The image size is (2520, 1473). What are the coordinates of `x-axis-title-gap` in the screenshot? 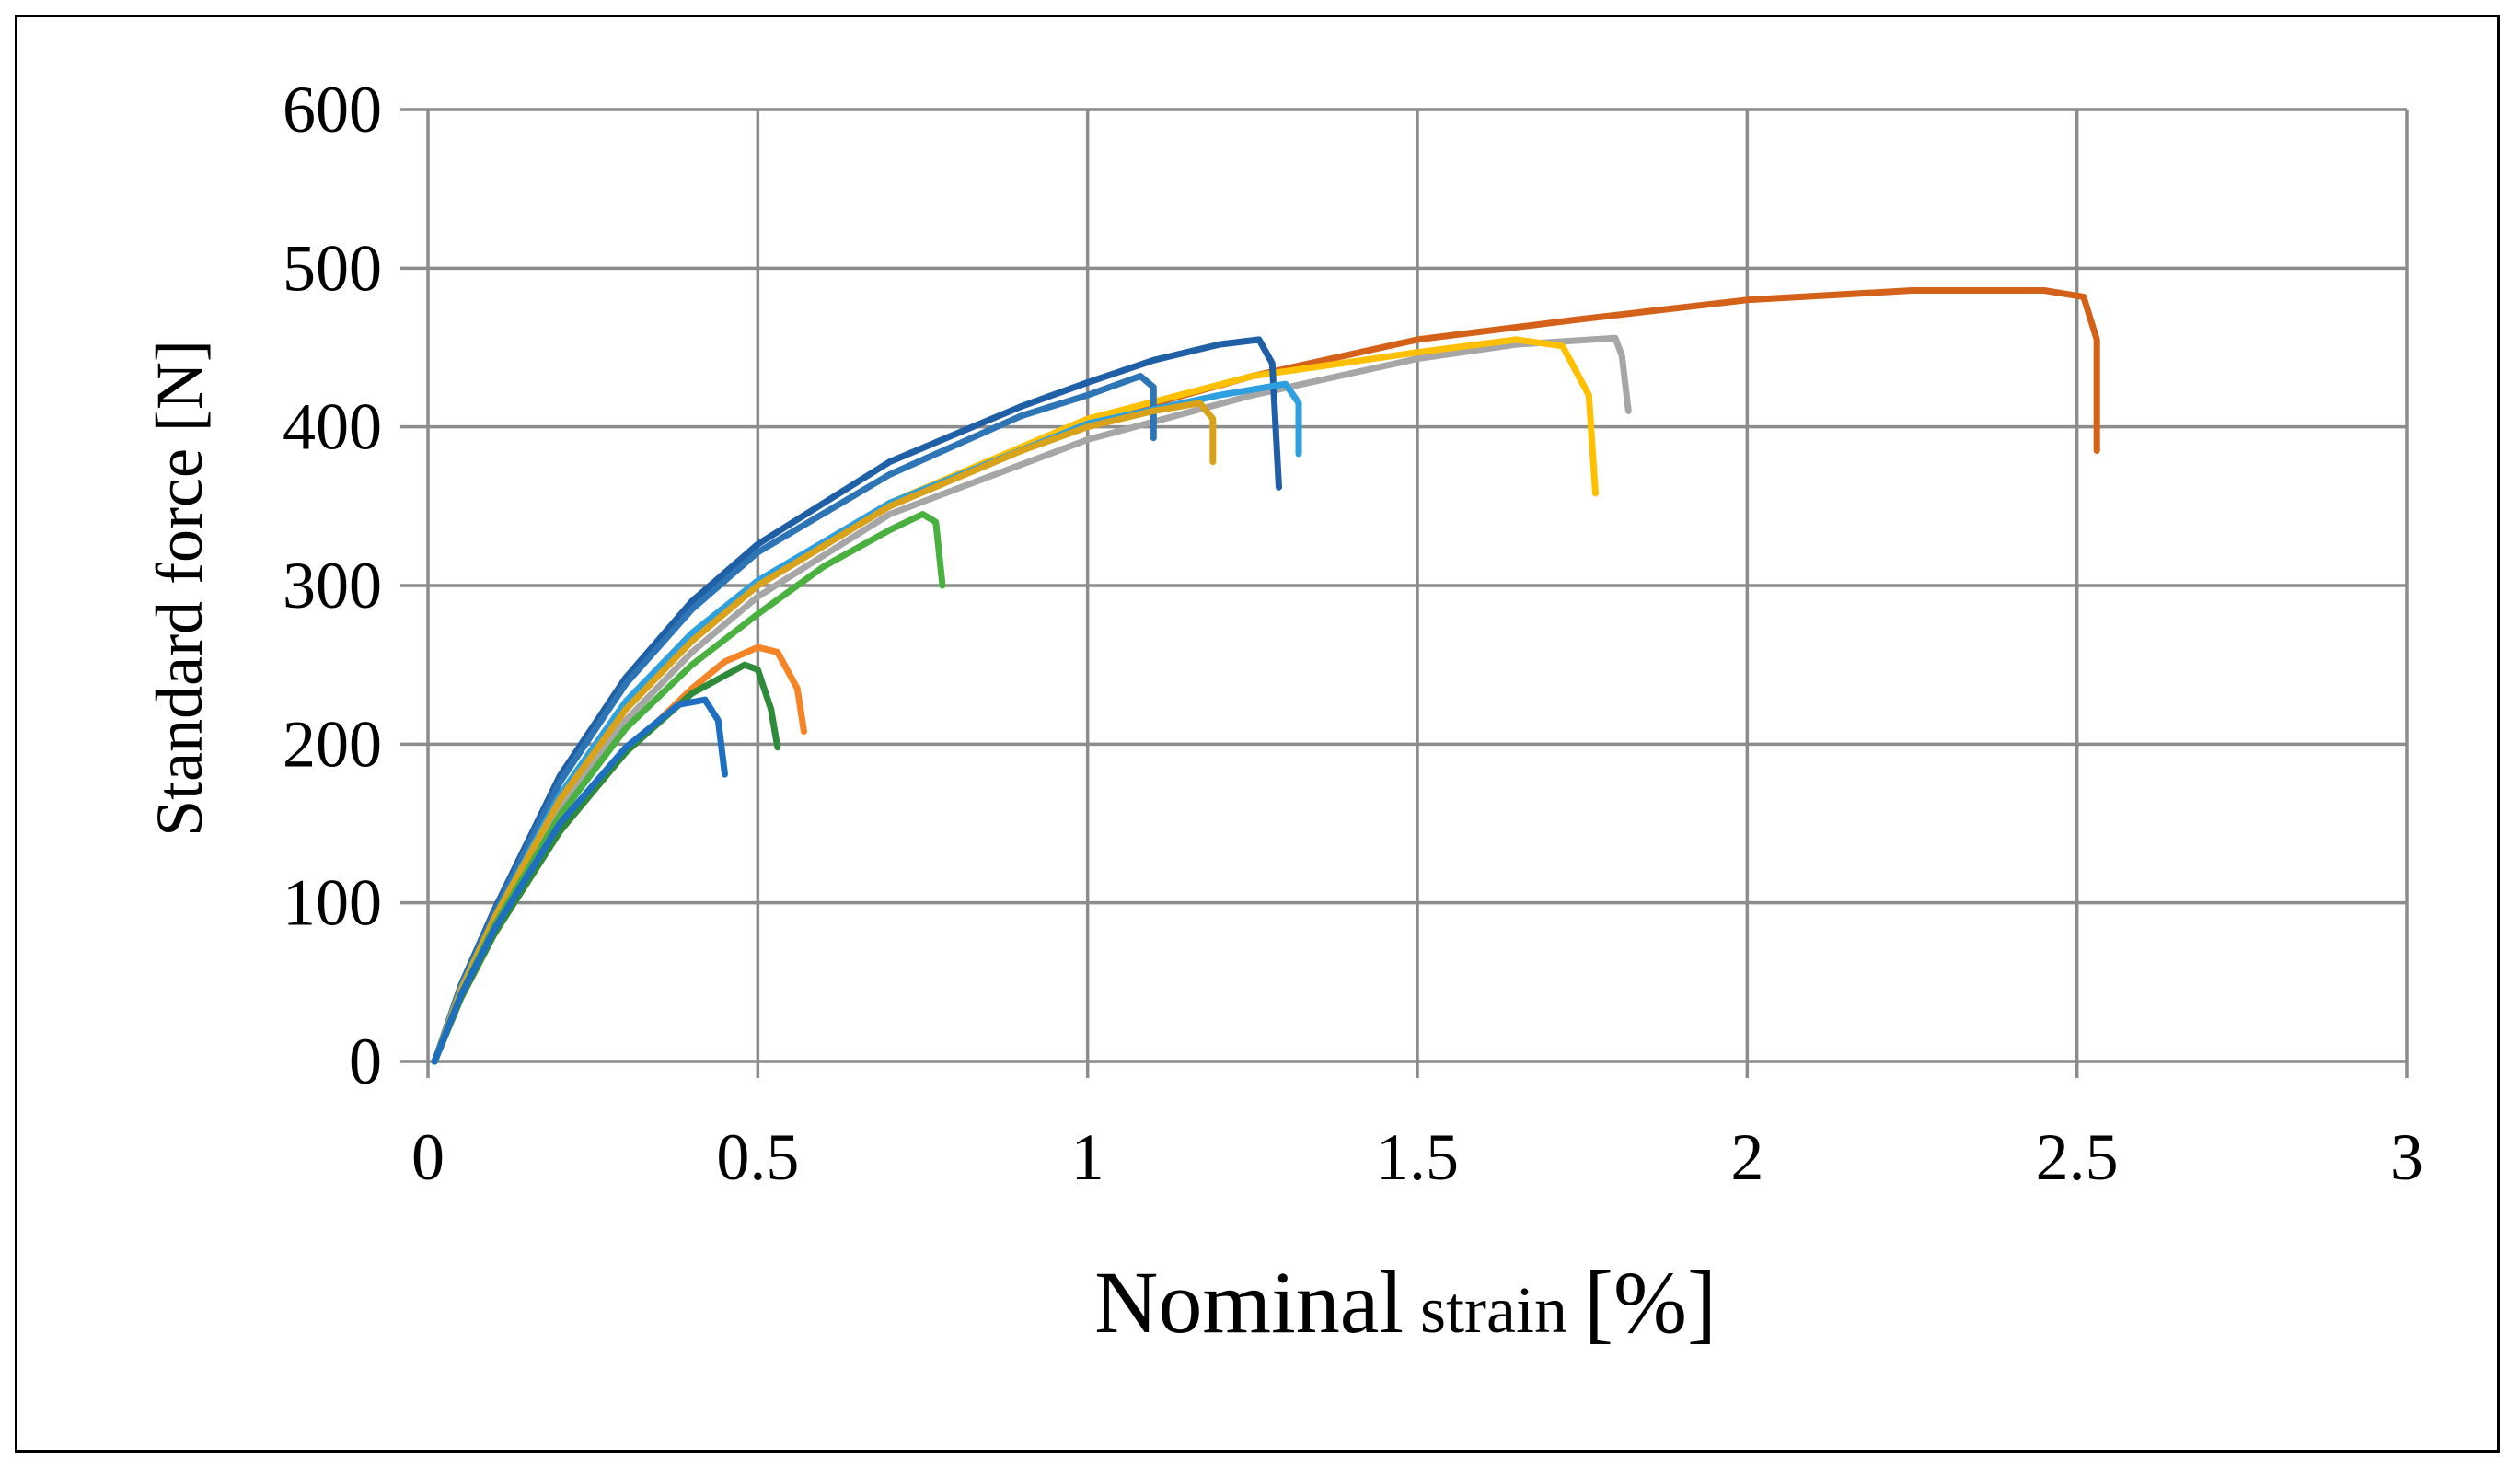 It's located at (1575, 1310).